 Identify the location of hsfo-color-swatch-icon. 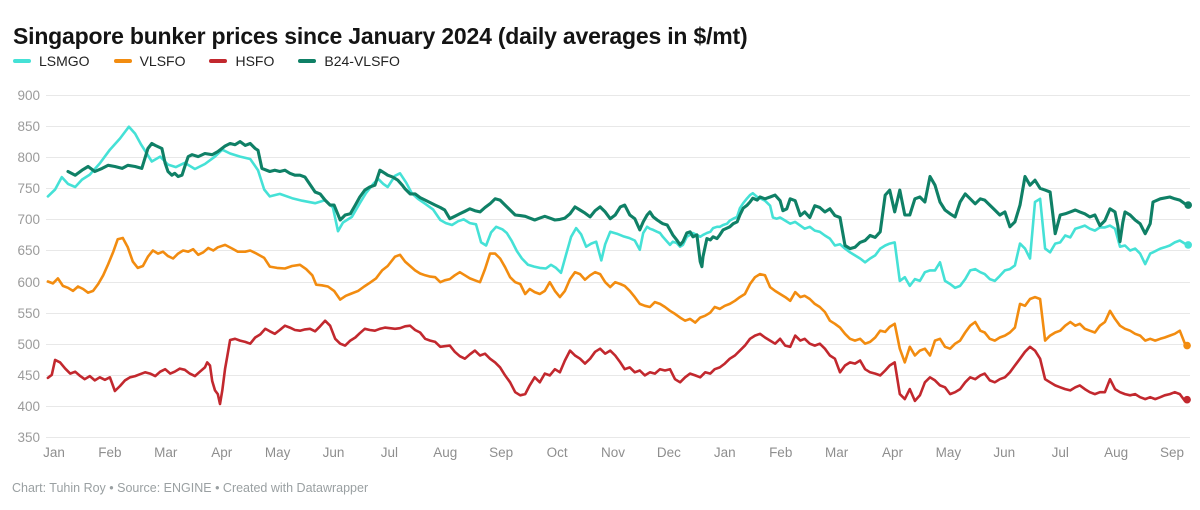
(218, 61).